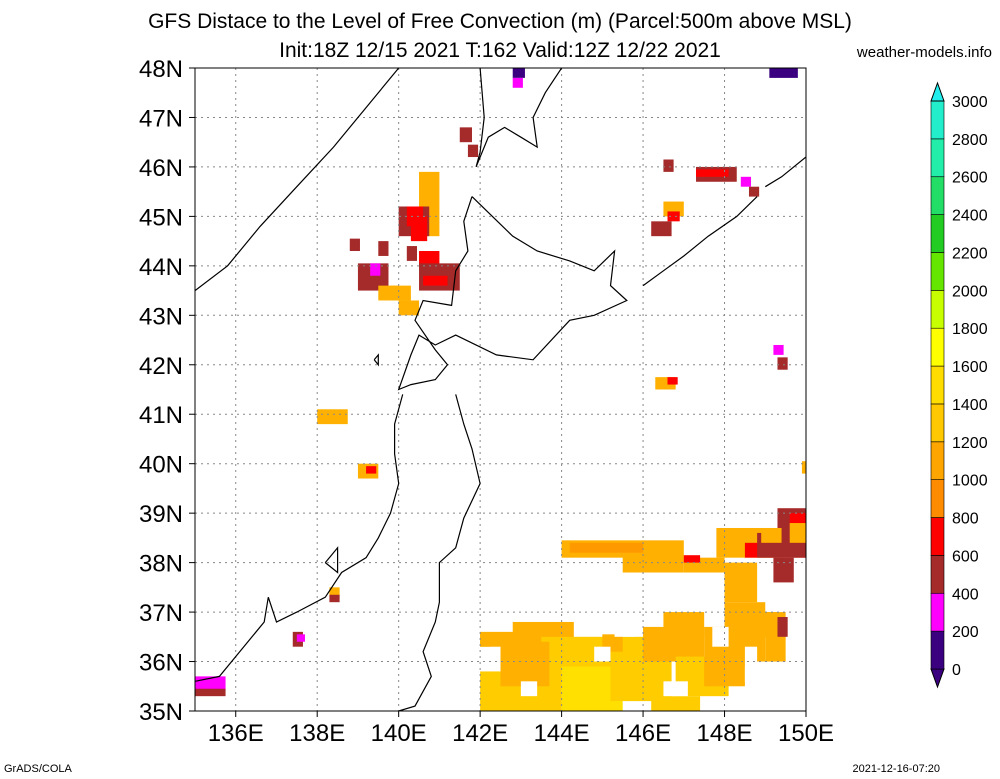  Describe the element at coordinates (236, 733) in the screenshot. I see `lon-label-136E: 136E` at that location.